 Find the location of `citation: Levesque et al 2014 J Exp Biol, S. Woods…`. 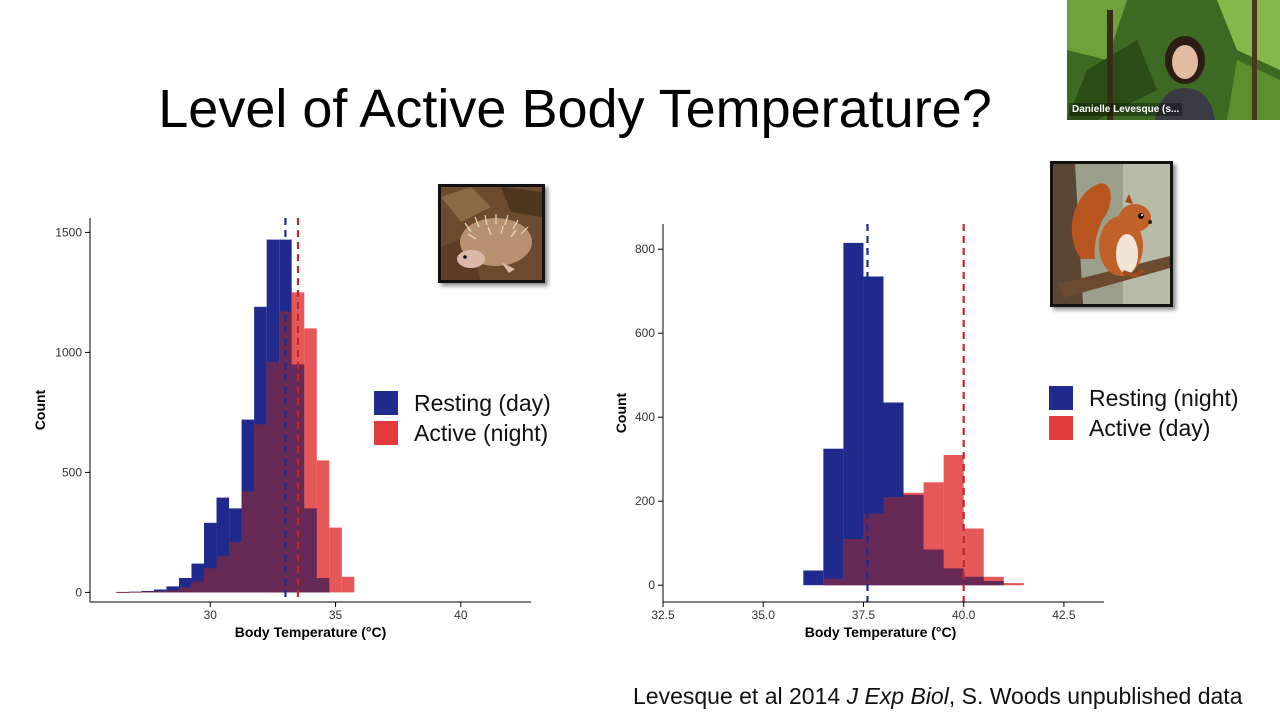

citation: Levesque et al 2014 J Exp Biol, S. Woods… is located at coordinates (938, 696).